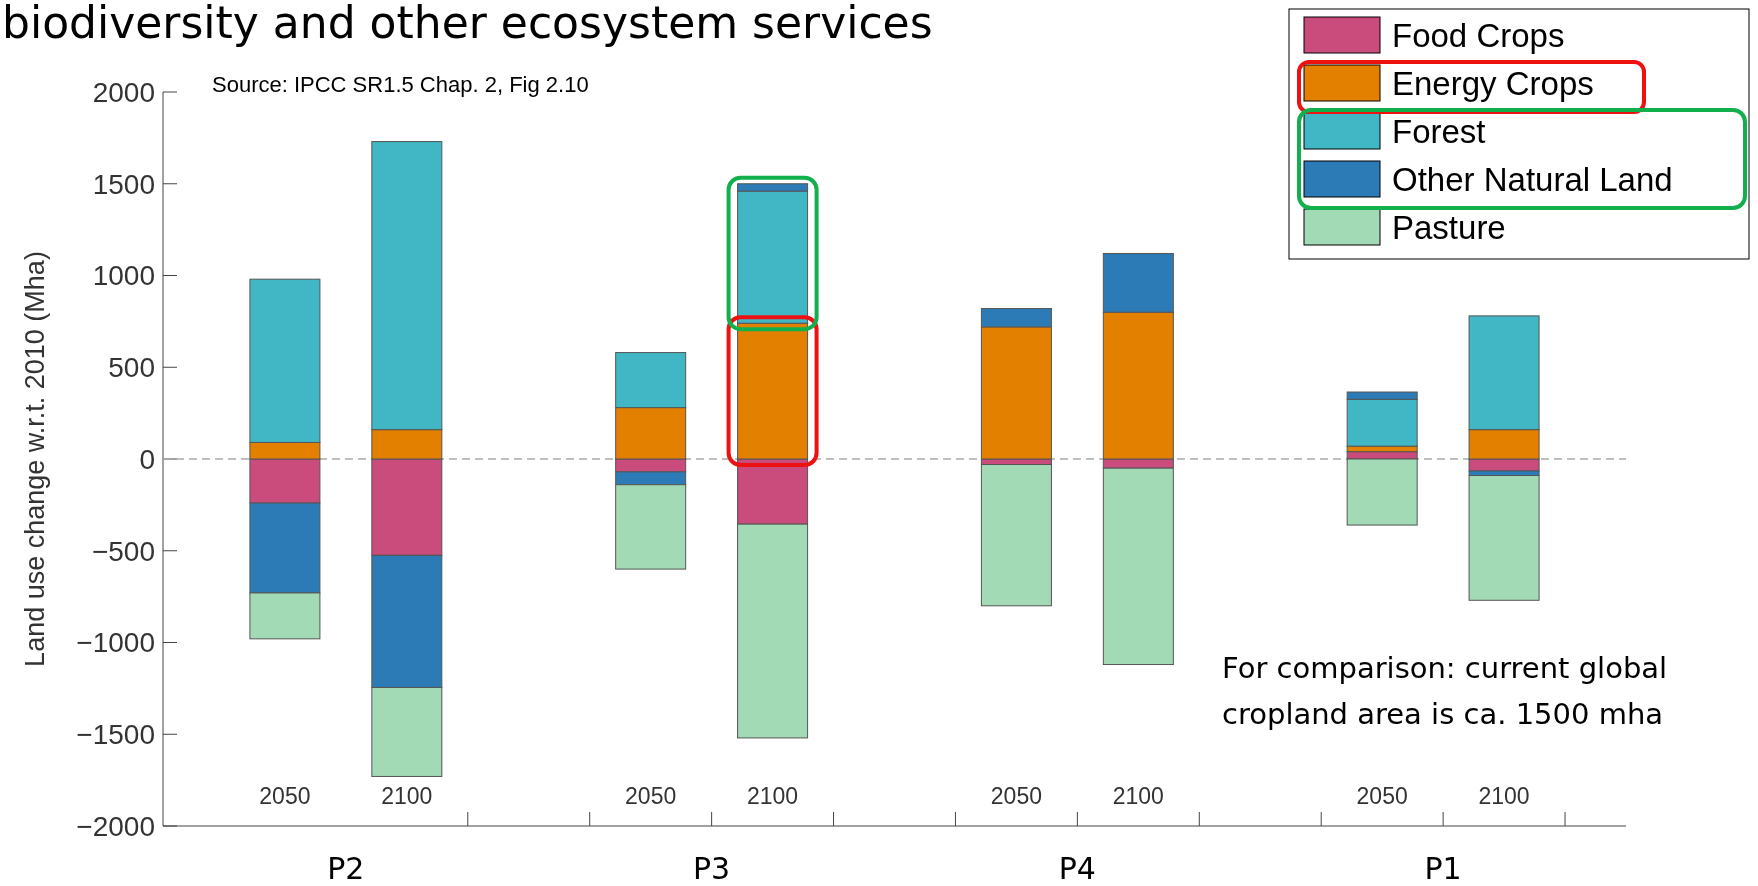  I want to click on annotation: Source: IPCC SR1.5 Chap. 2, Fig 2.10, so click(400, 84).